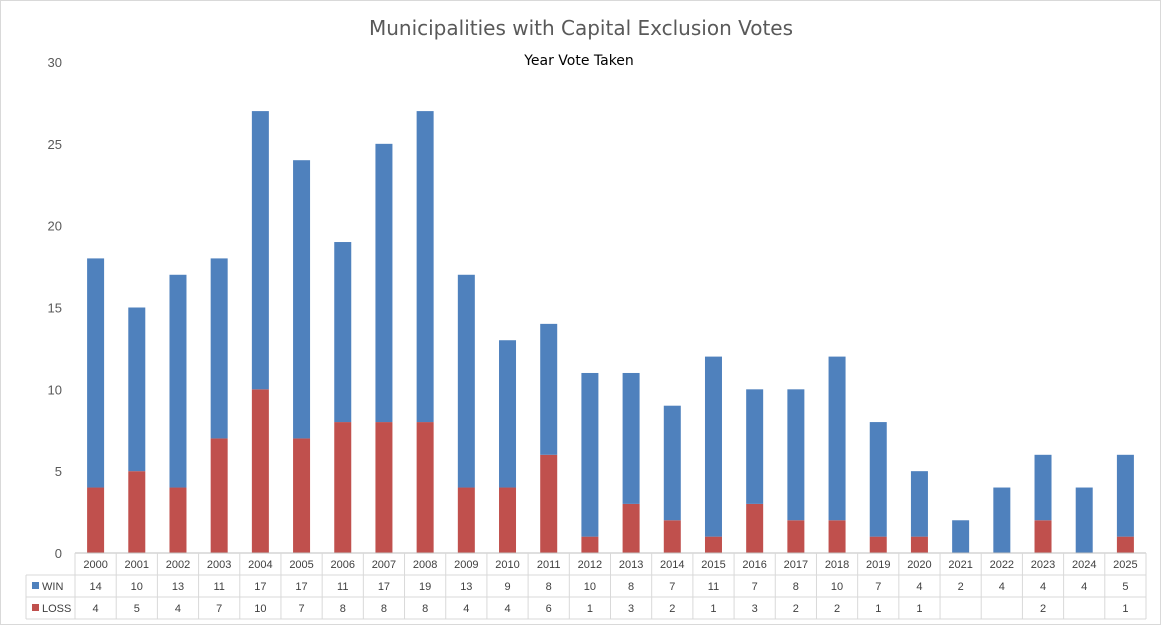 The image size is (1163, 627). I want to click on x-tick-label: 2009, so click(466, 565).